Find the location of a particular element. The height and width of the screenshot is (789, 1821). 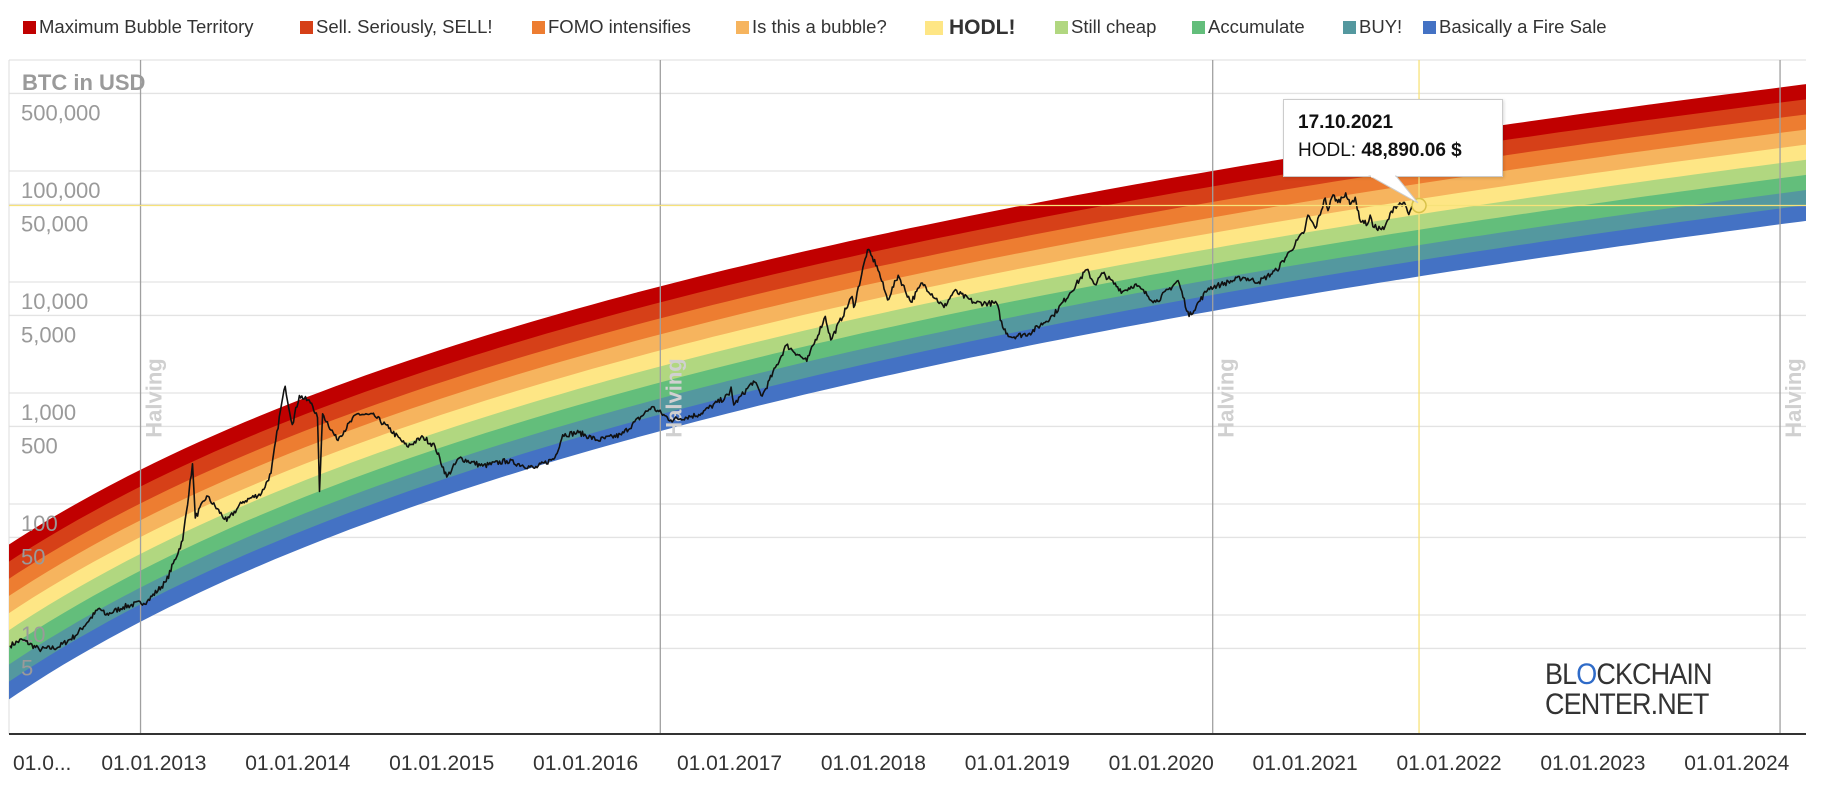

y-tick-label: 100 is located at coordinates (39, 523).